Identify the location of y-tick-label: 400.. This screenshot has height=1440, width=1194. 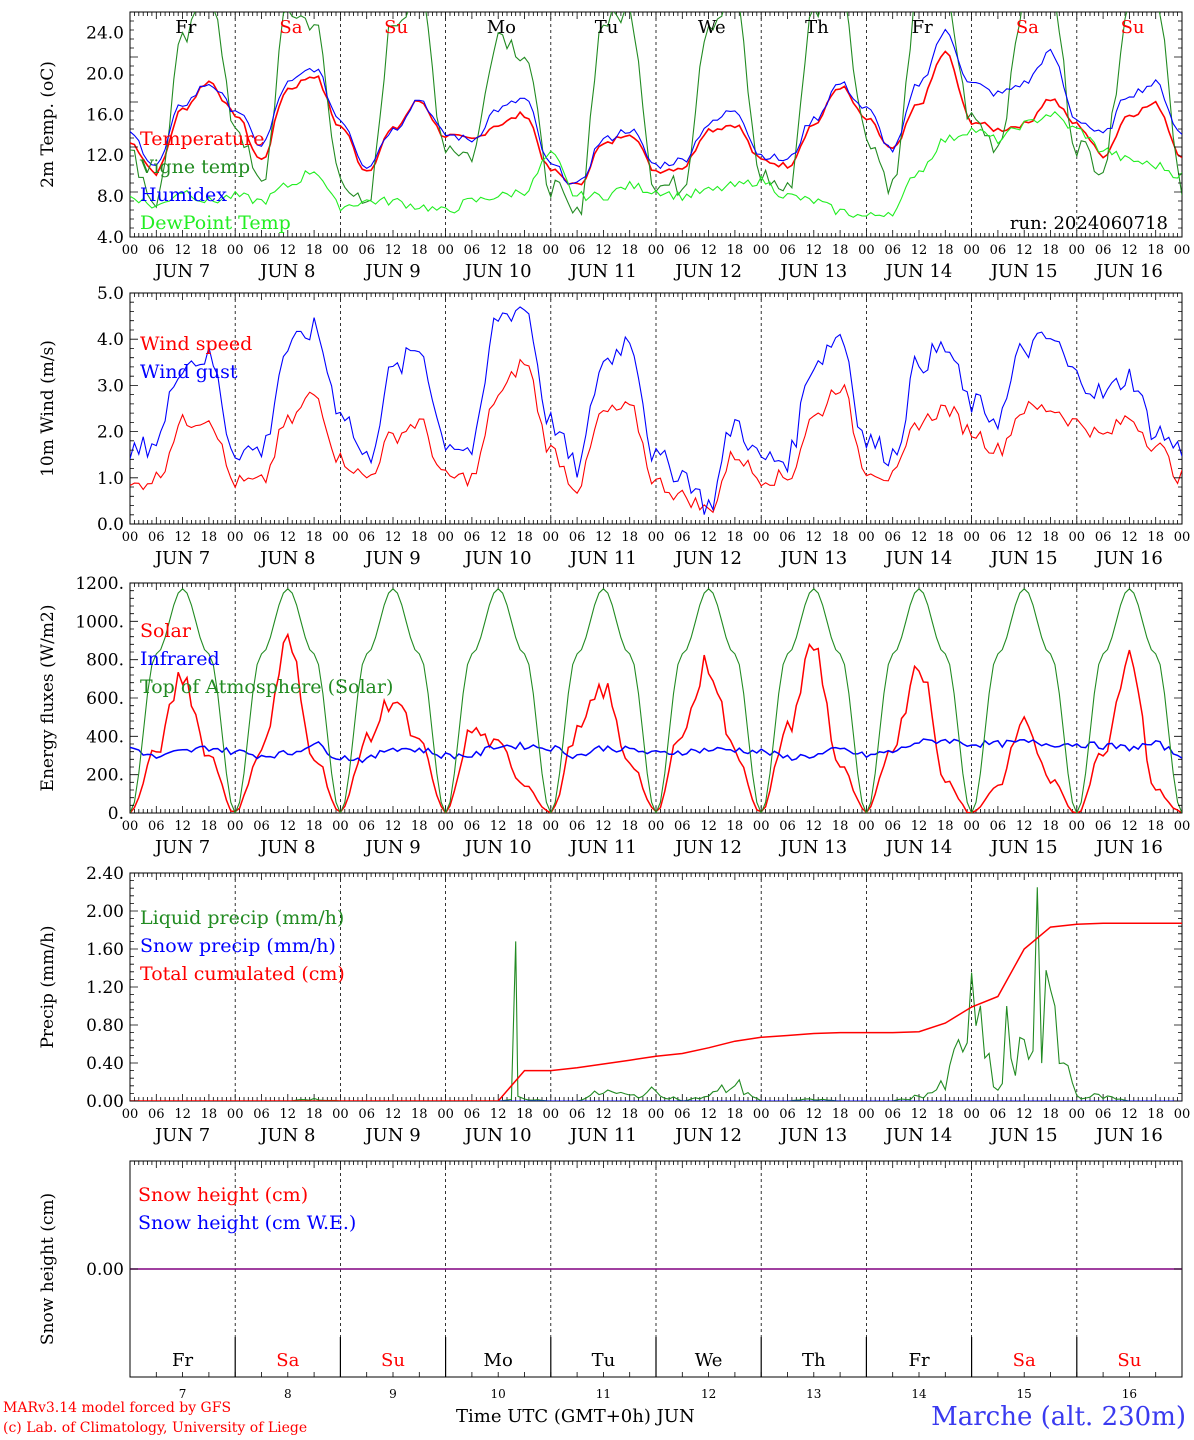
(105, 737).